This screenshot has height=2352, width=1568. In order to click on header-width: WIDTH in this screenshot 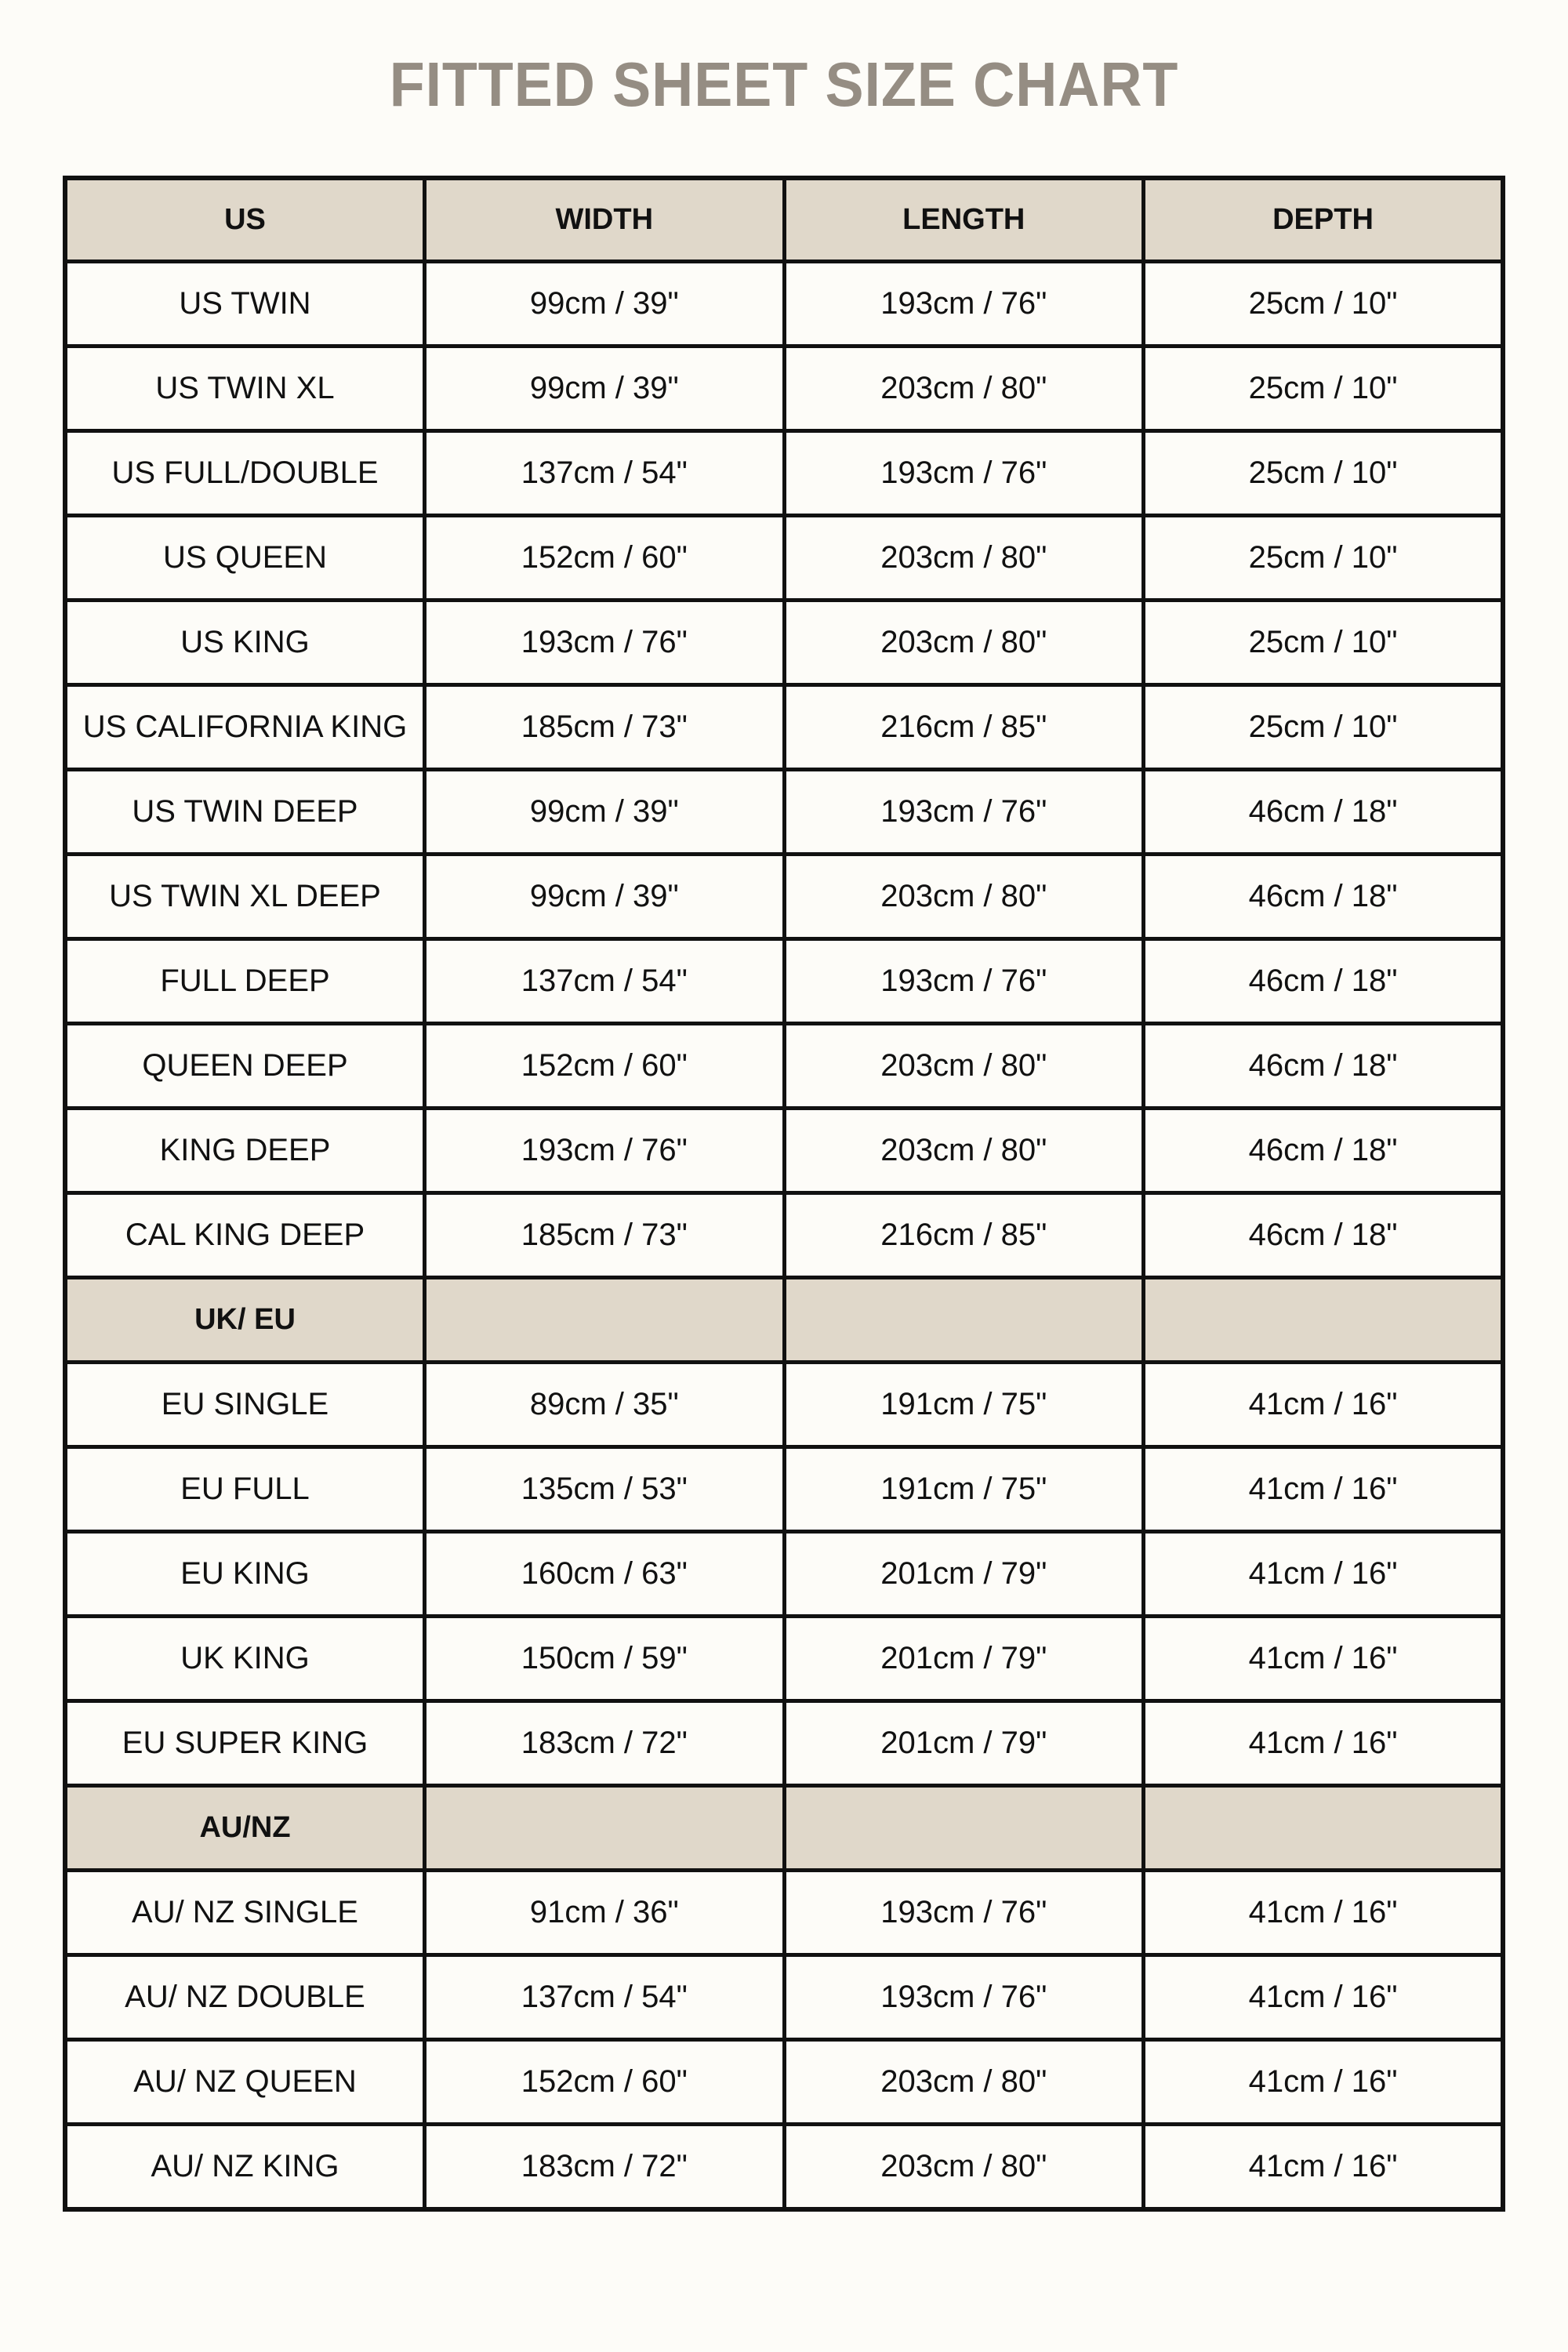, I will do `click(604, 219)`.